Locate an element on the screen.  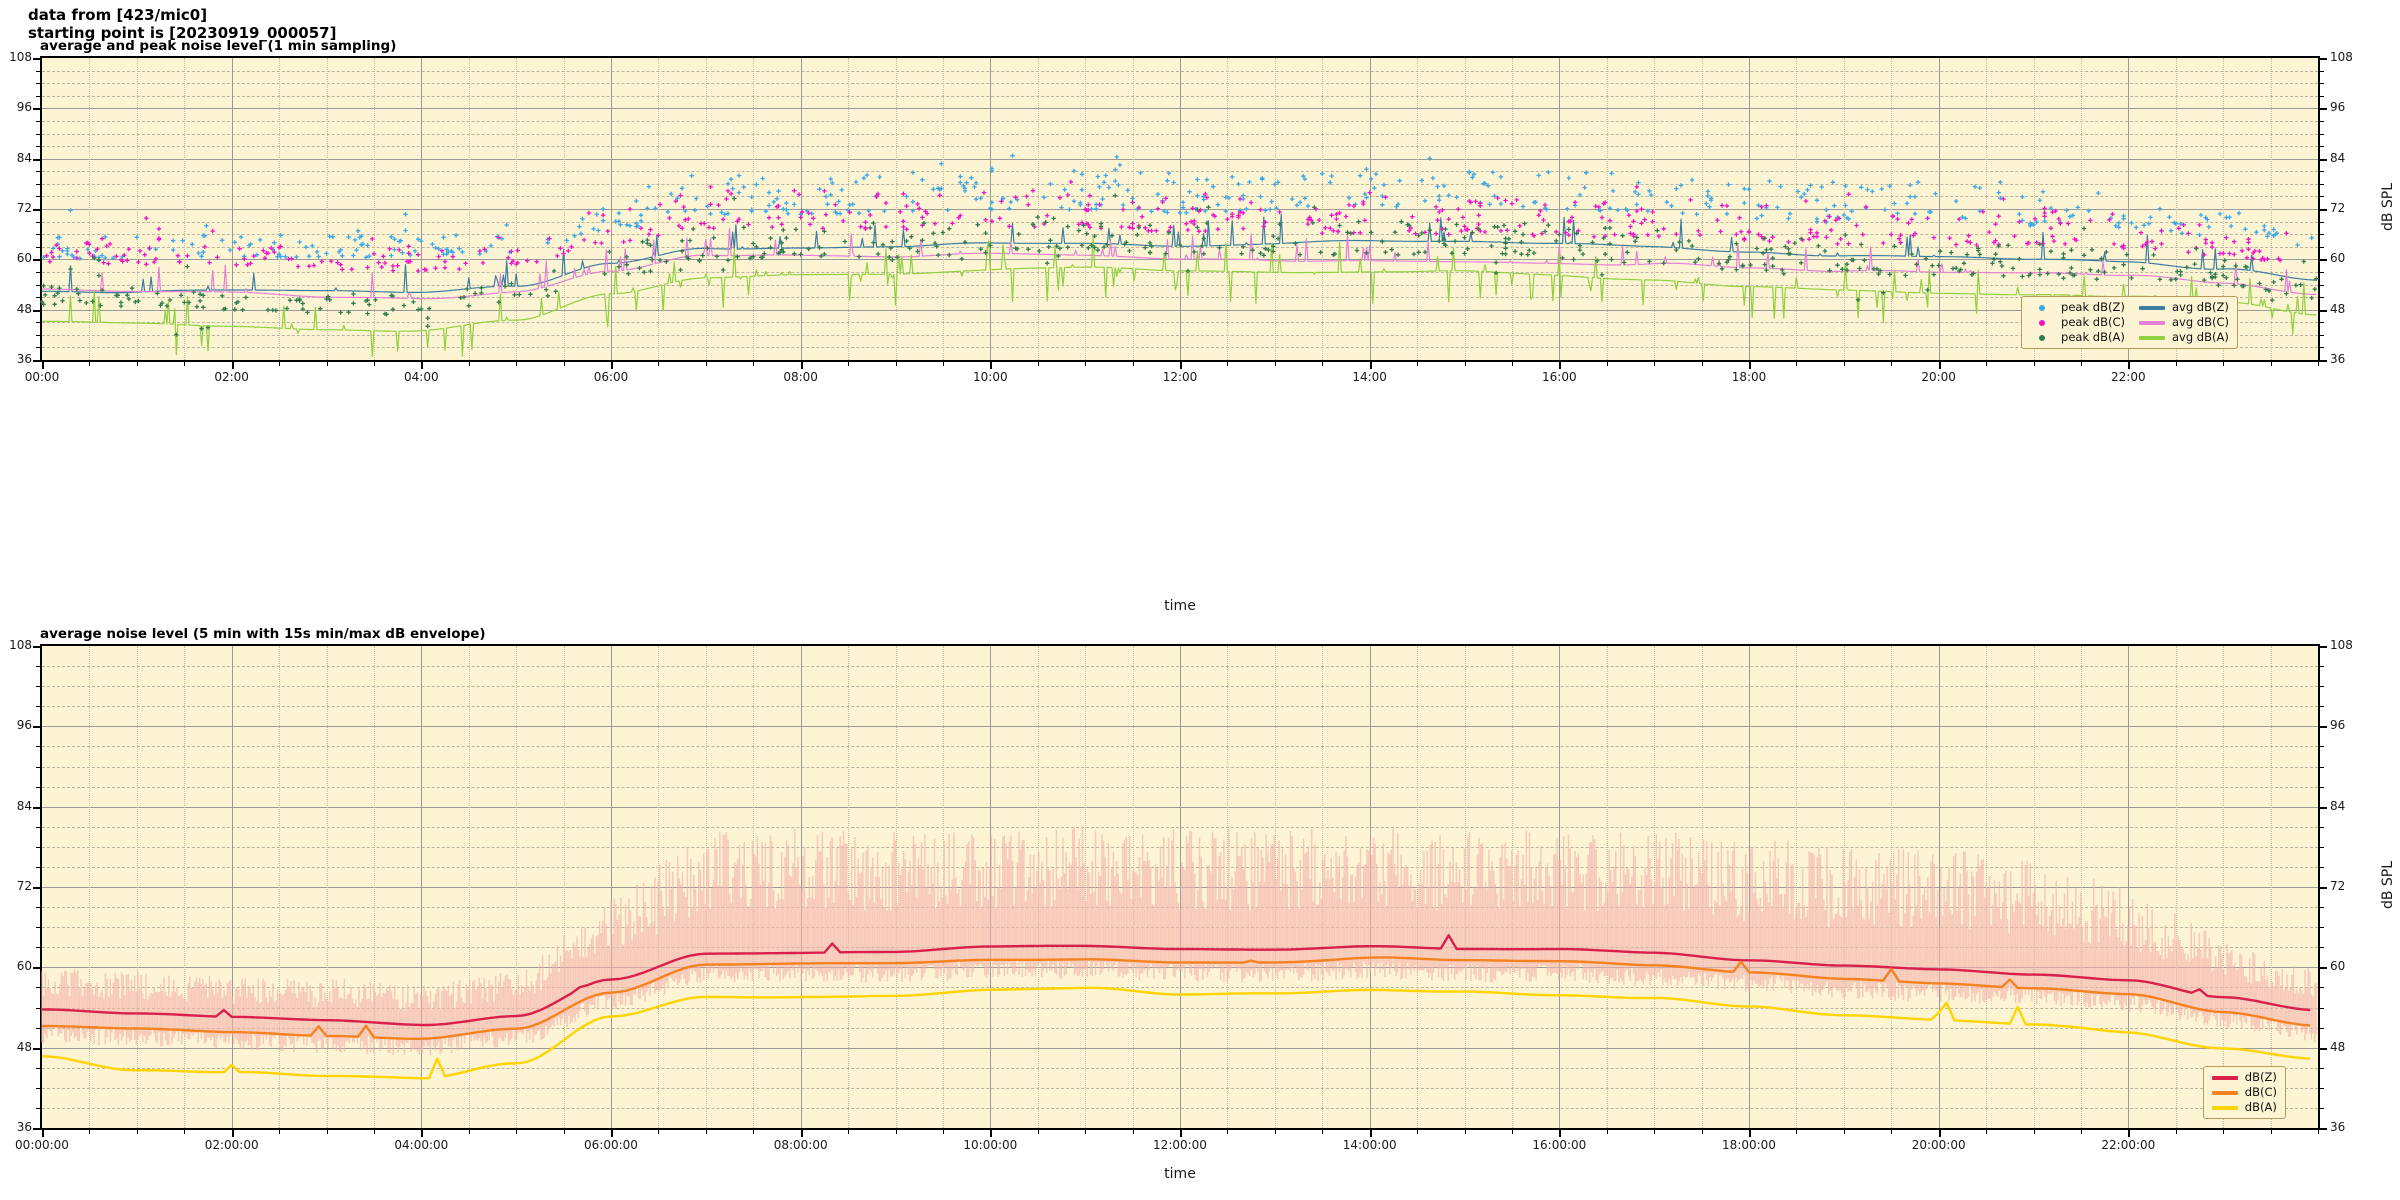
x-axis-tick-label: 08:00:00 is located at coordinates (800, 1145).